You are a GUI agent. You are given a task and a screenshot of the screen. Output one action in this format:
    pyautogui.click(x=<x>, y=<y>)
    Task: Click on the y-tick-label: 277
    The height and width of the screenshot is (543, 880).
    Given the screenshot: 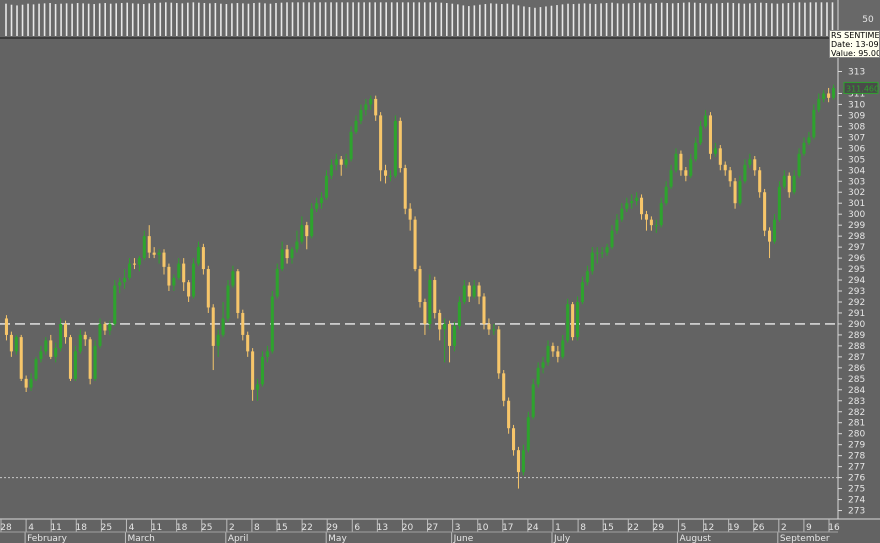 What is the action you would take?
    pyautogui.click(x=856, y=468)
    